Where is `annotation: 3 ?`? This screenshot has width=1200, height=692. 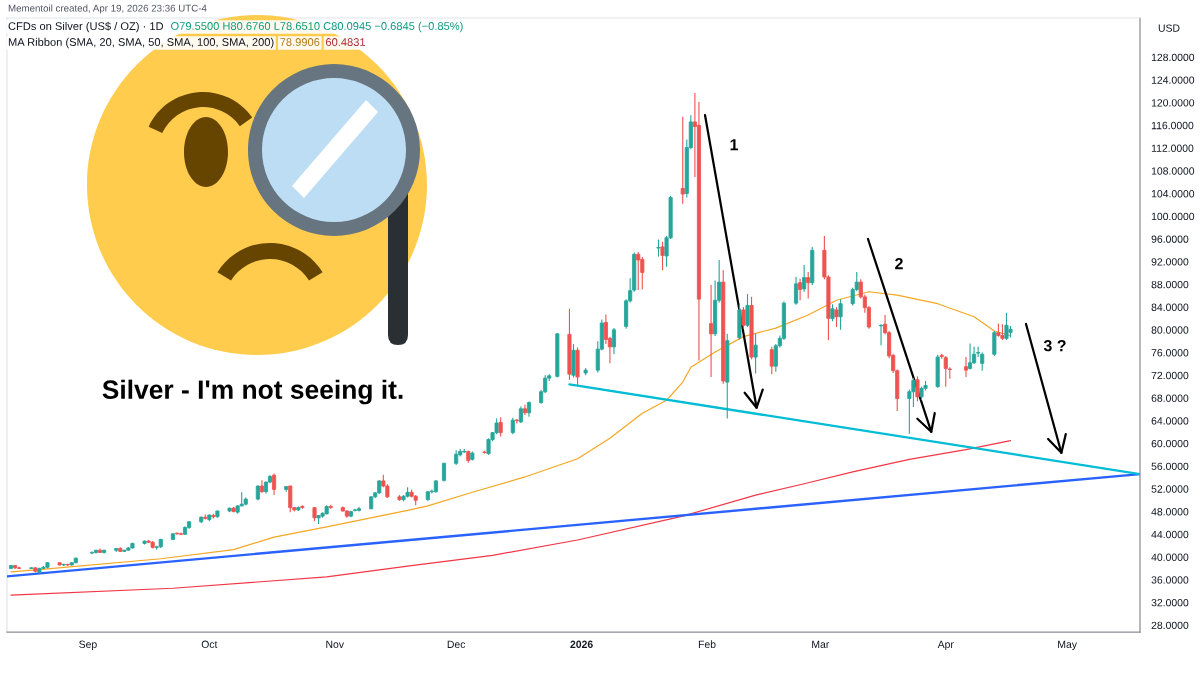 annotation: 3 ? is located at coordinates (1054, 345).